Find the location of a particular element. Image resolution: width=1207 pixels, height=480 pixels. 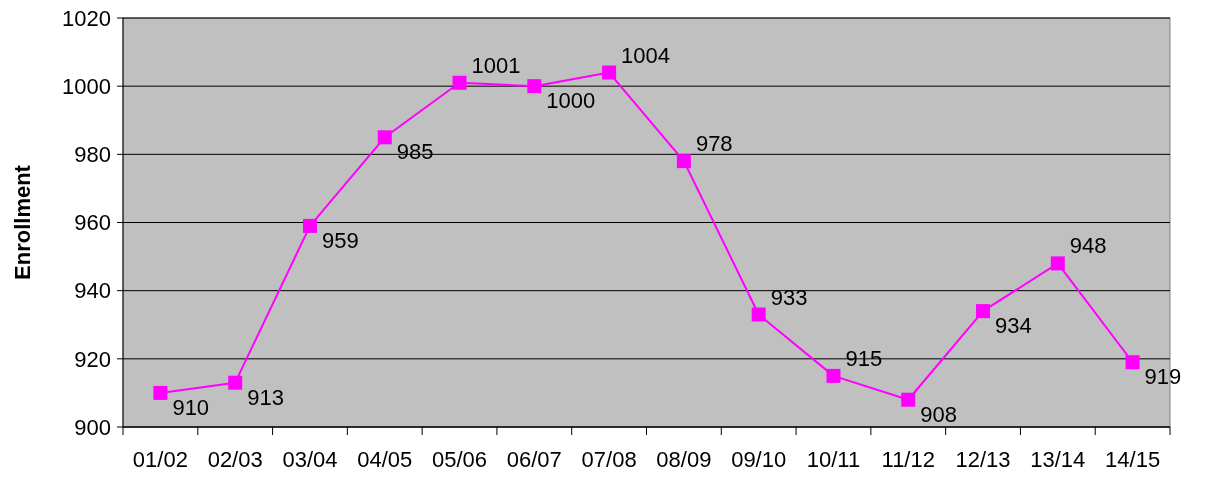

x-tick-label: 08/09 is located at coordinates (684, 459).